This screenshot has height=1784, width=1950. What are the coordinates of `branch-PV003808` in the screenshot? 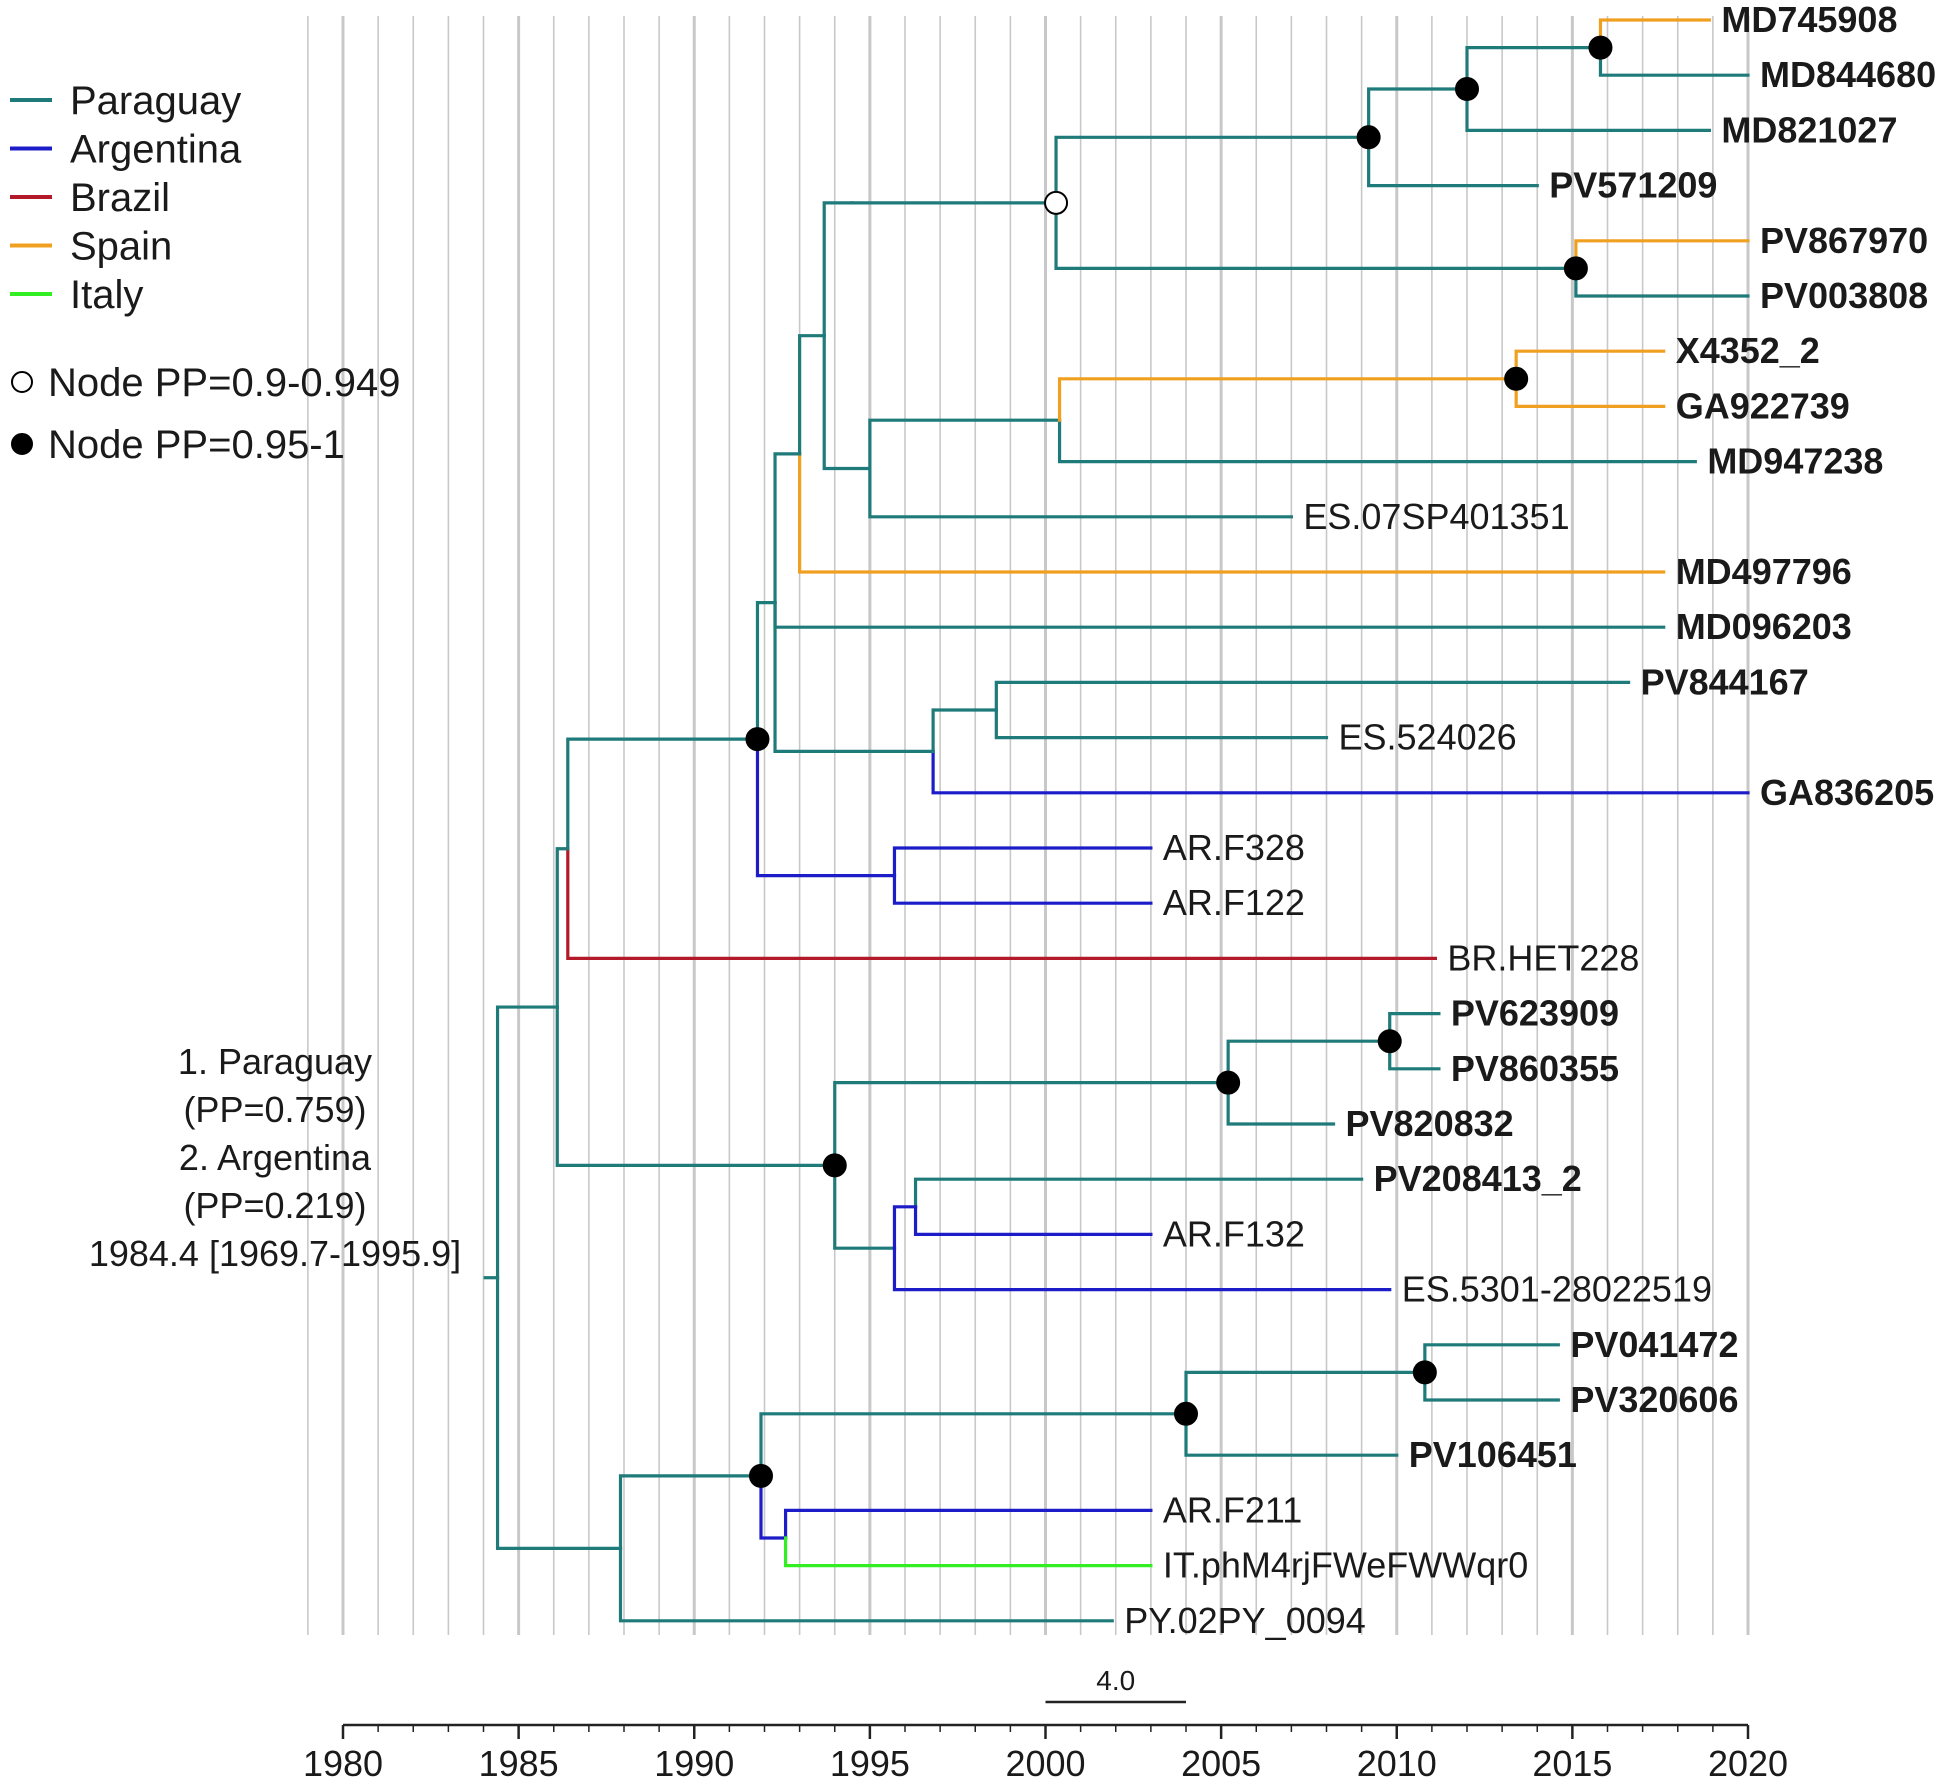 It's located at (1662, 282).